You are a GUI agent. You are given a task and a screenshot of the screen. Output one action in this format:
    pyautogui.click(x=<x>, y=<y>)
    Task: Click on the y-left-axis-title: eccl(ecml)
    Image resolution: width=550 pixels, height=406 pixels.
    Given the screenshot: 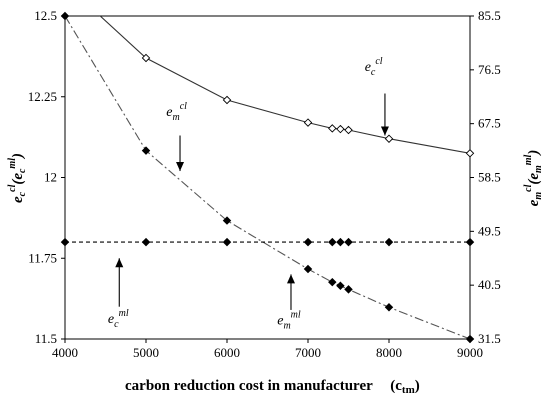 What is the action you would take?
    pyautogui.click(x=17, y=178)
    